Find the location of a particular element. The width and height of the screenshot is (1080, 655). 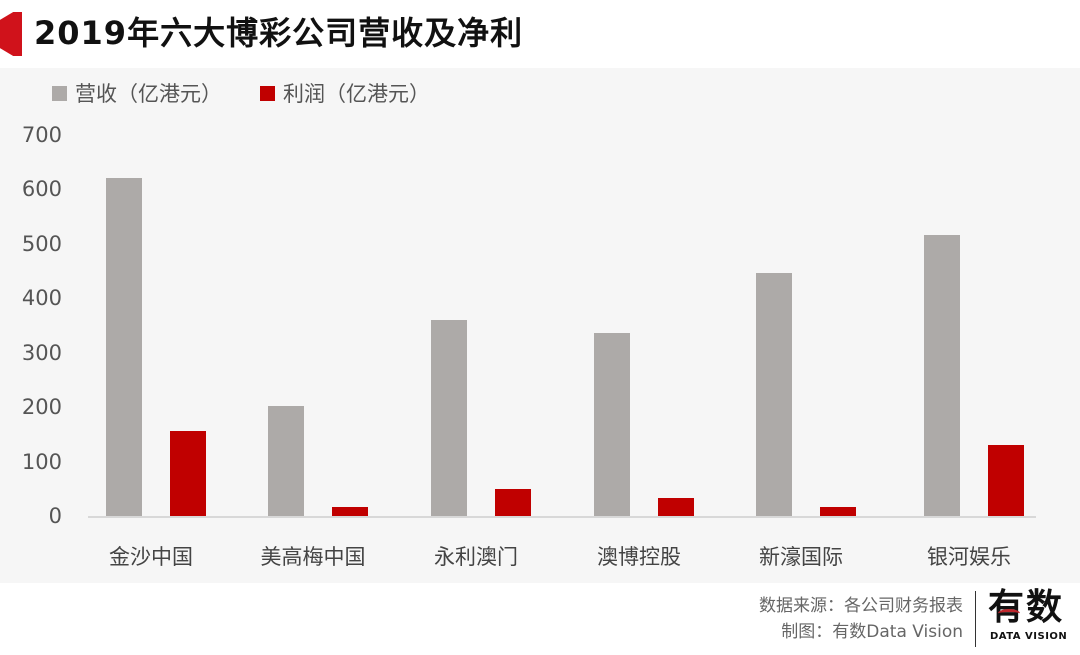

y-tick-label: 200 is located at coordinates (41, 407).